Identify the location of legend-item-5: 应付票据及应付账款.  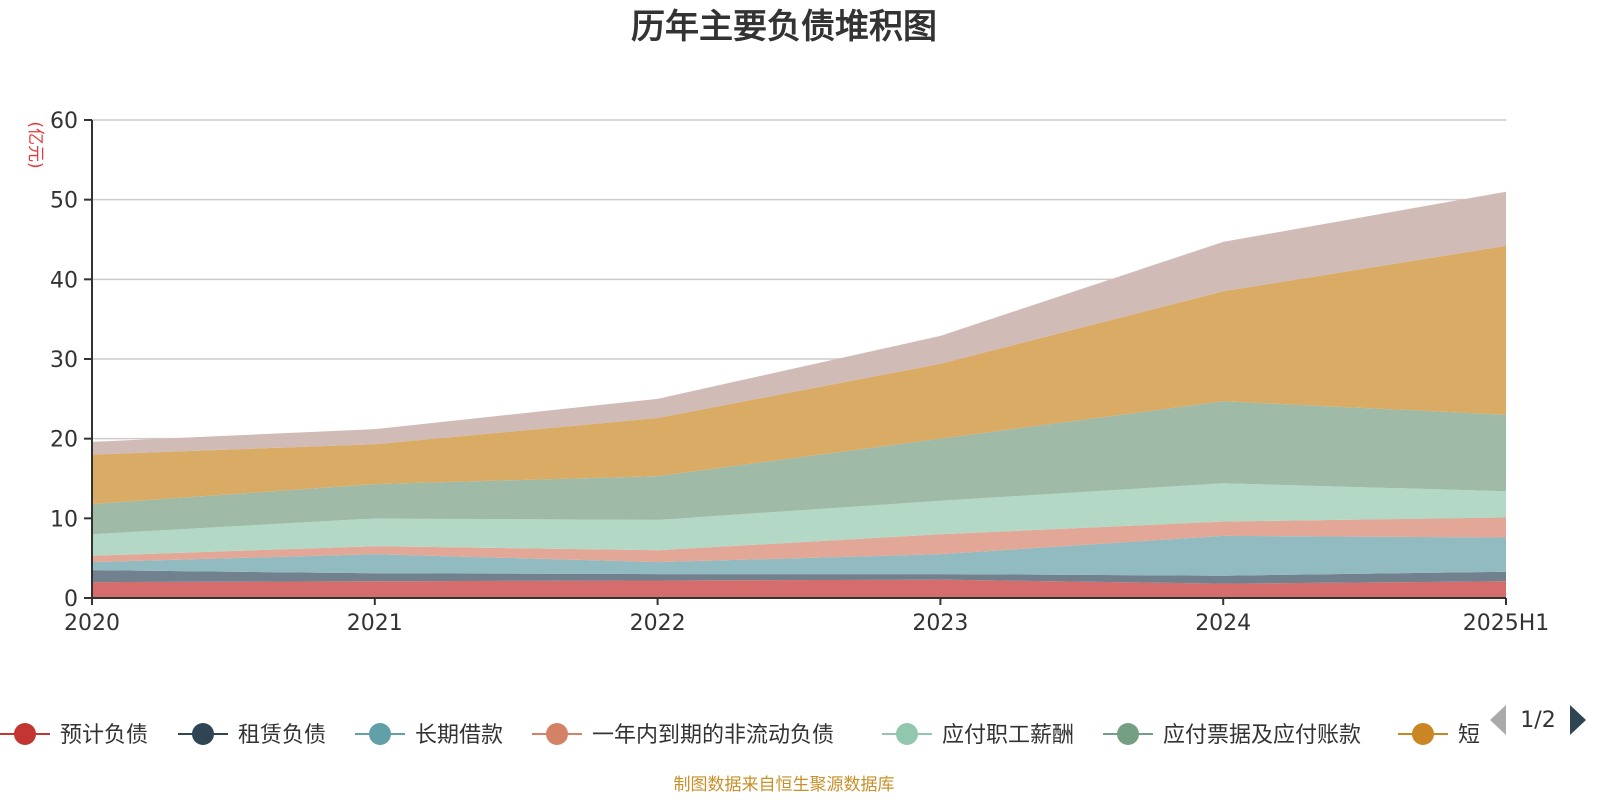
(1232, 735).